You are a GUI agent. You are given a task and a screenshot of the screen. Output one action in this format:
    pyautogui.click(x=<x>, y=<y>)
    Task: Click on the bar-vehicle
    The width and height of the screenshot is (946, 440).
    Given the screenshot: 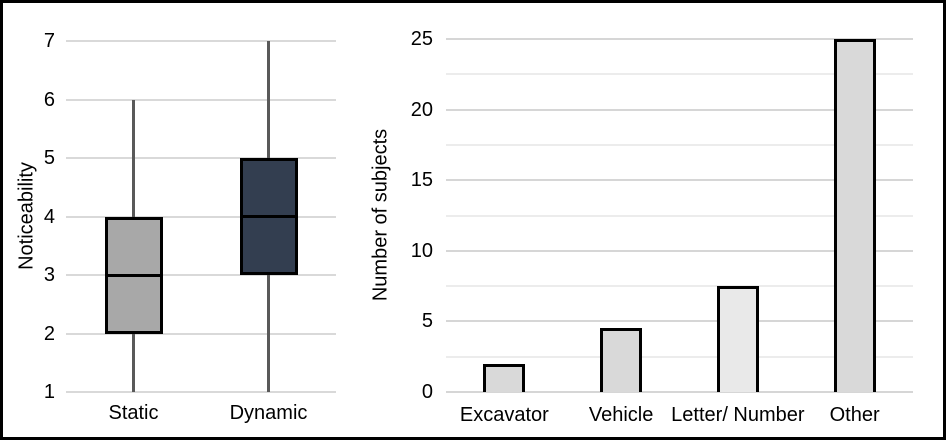 What is the action you would take?
    pyautogui.click(x=621, y=360)
    